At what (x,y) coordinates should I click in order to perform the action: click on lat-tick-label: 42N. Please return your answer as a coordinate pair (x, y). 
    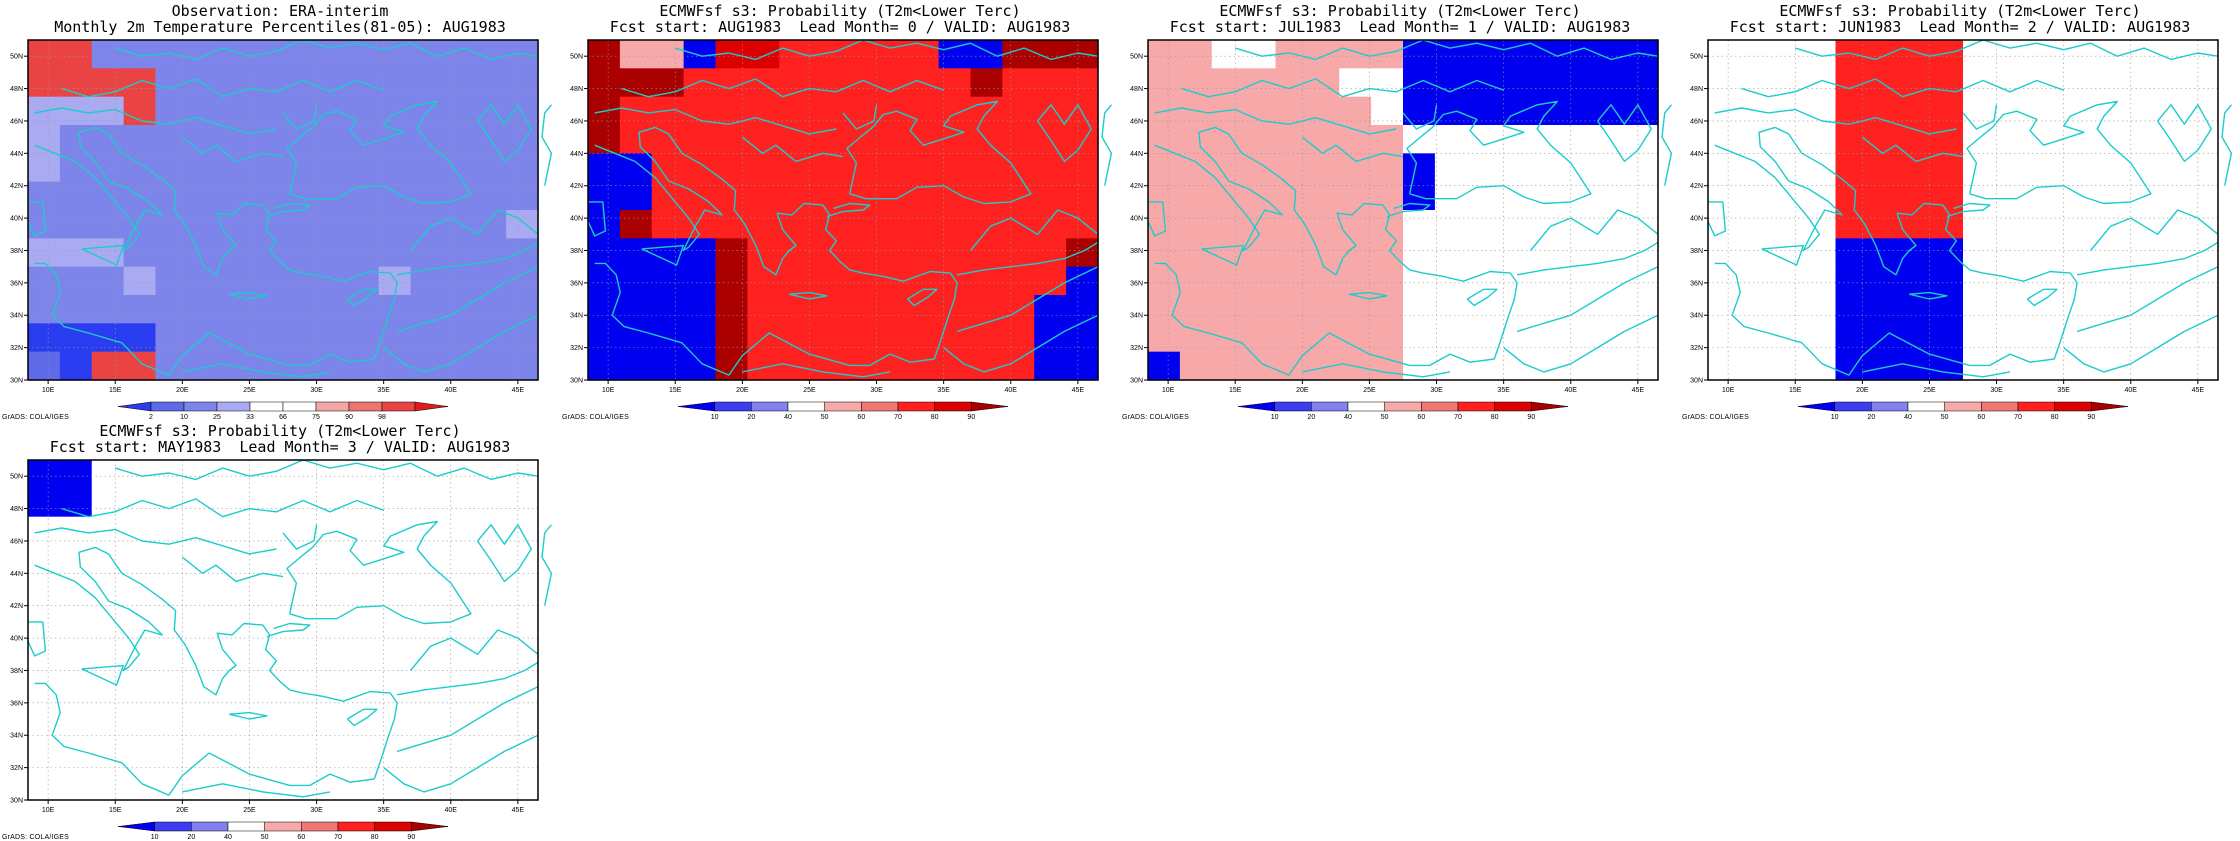
    Looking at the image, I should click on (1136, 186).